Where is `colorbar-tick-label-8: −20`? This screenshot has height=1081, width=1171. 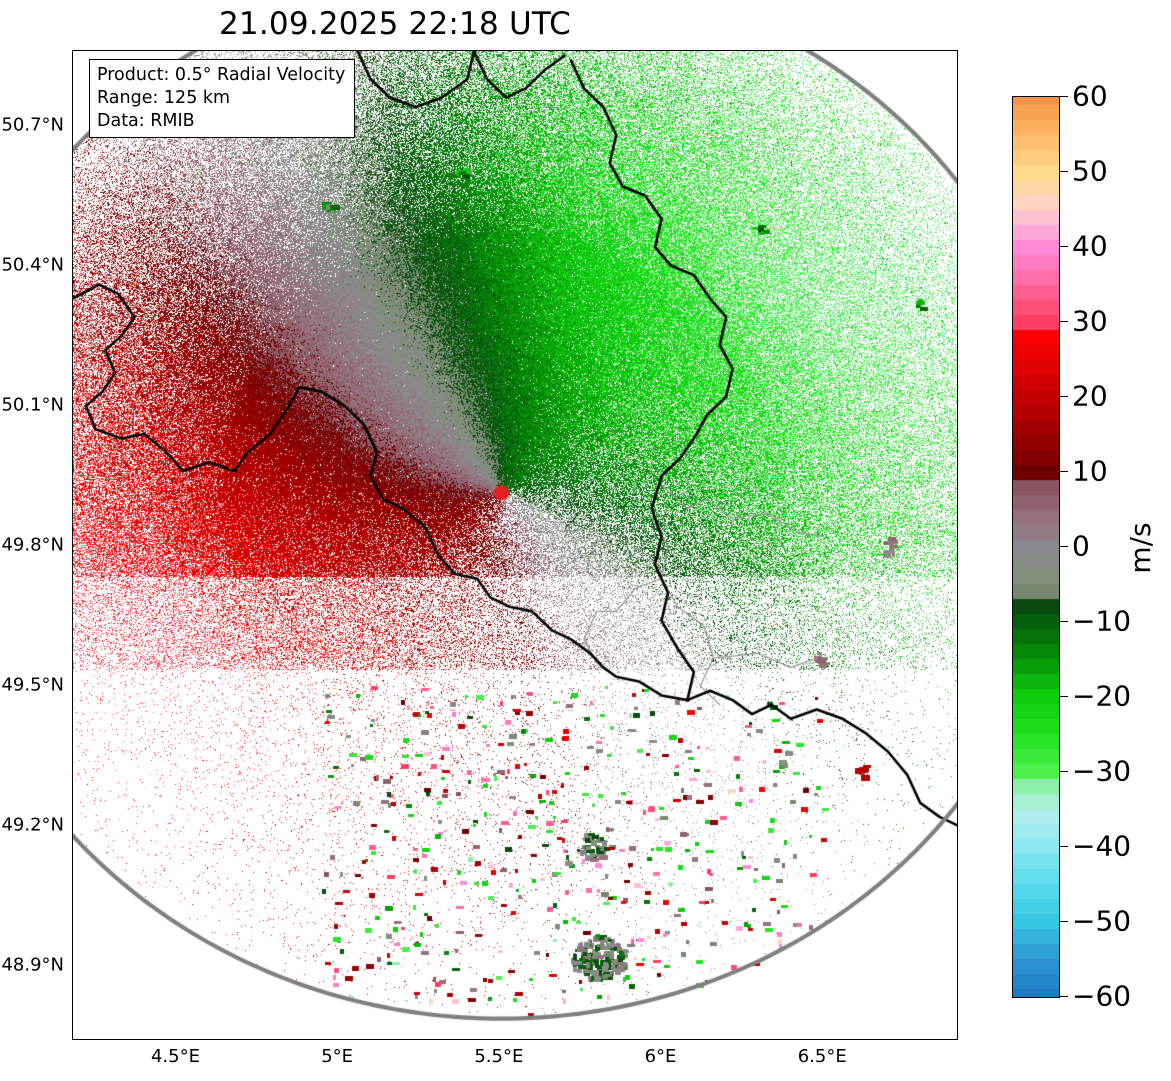 colorbar-tick-label-8: −20 is located at coordinates (1102, 696).